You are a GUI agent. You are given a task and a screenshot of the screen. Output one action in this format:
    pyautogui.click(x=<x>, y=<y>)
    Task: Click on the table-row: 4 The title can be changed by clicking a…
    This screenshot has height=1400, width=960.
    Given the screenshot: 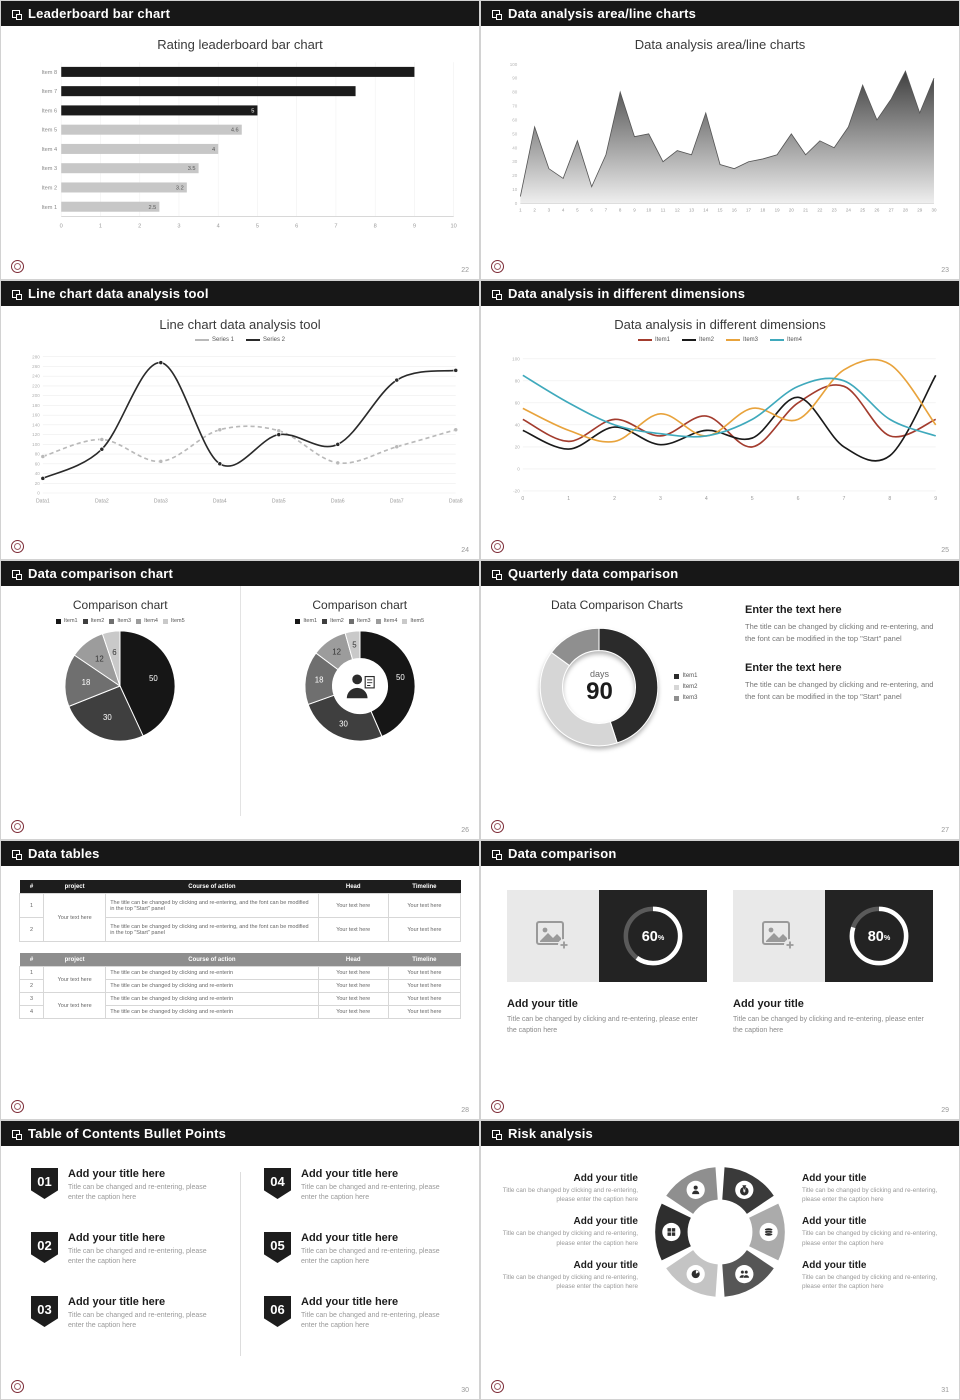 What is the action you would take?
    pyautogui.click(x=240, y=1012)
    